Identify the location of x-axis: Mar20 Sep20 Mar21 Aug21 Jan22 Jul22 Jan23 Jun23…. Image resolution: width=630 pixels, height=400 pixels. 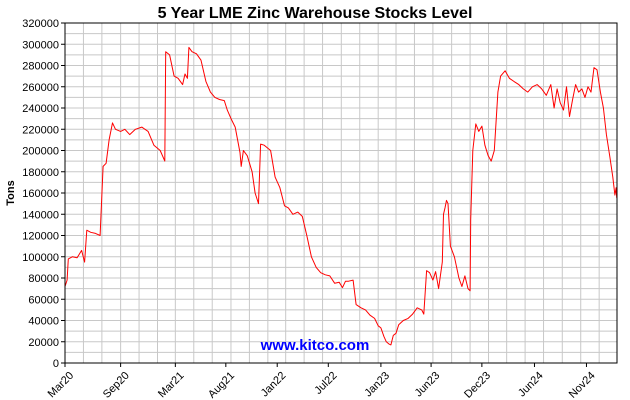
(322, 381).